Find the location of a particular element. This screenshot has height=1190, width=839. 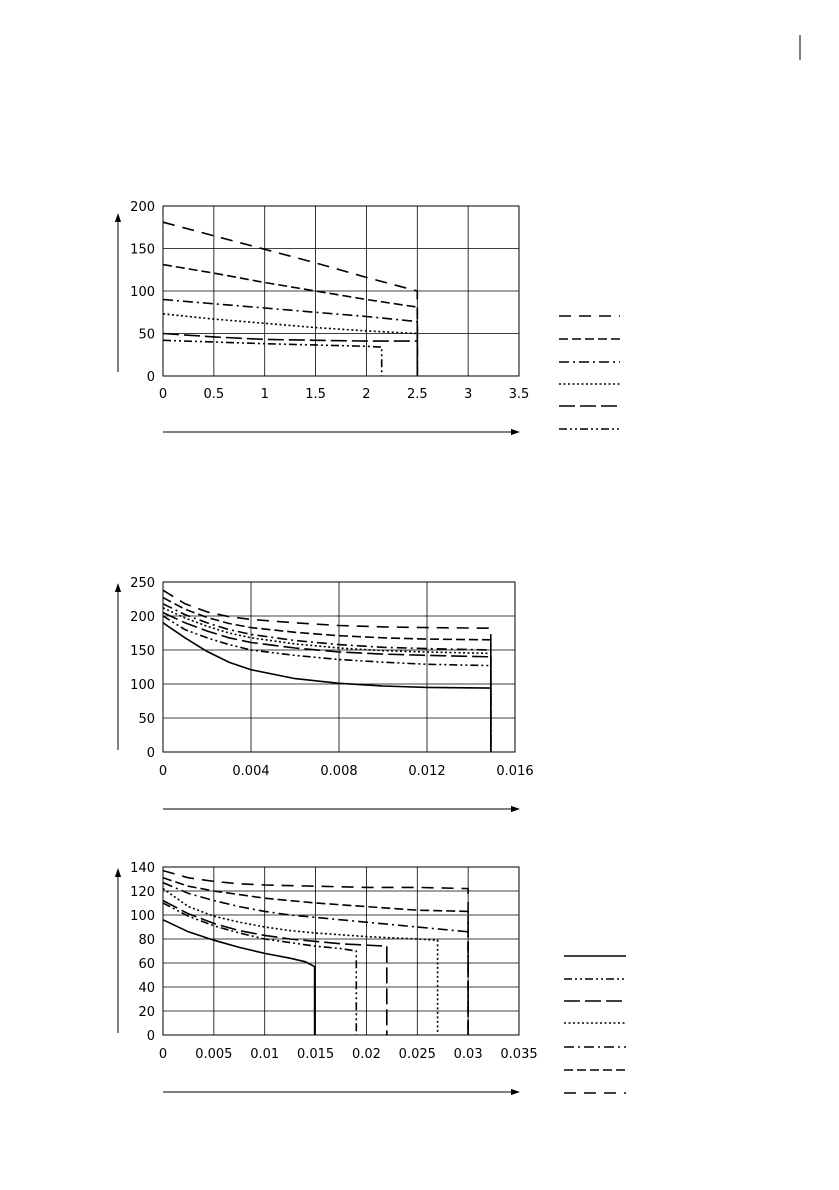

chart-1: 0 0.5 1 1.5 2 2.5 3 3.5 0 50 100 150 200 is located at coordinates (367, 318).